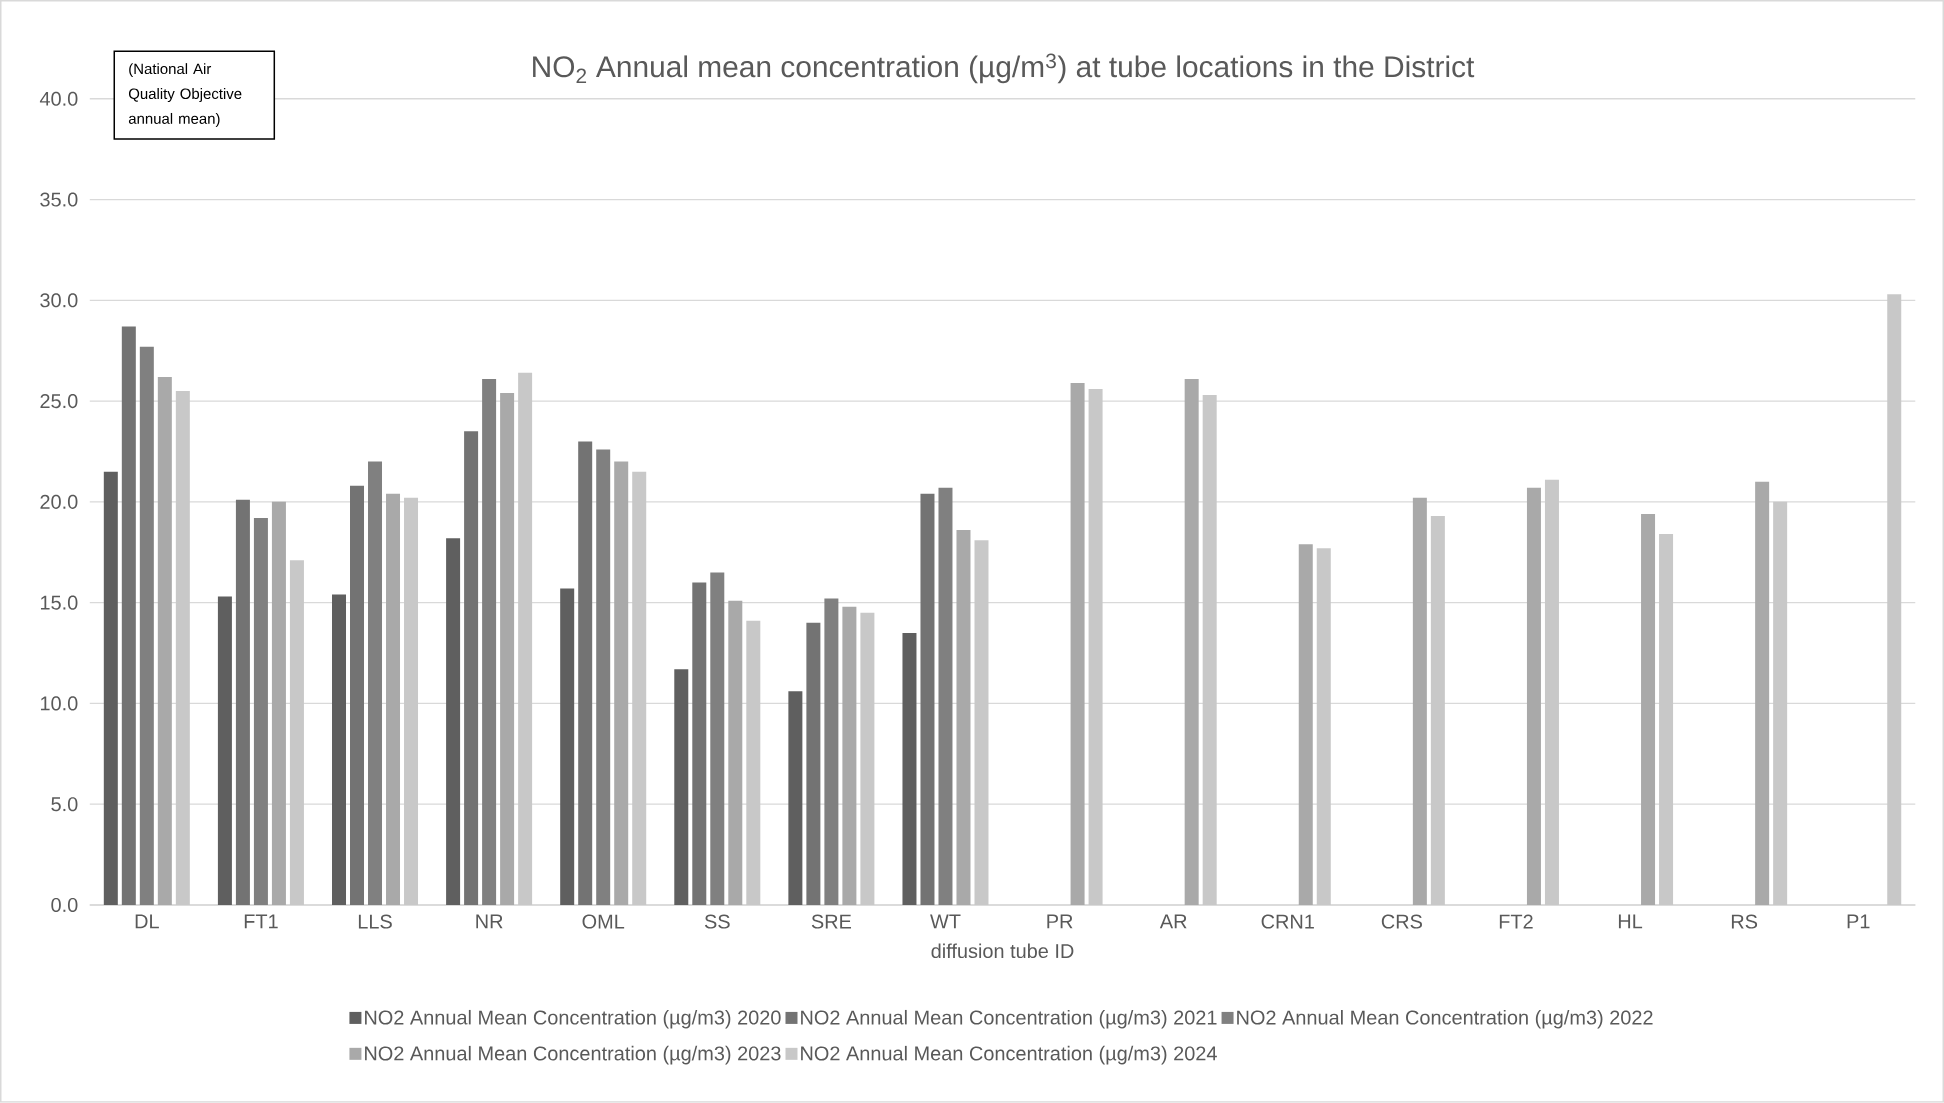  What do you see at coordinates (59, 300) in the screenshot?
I see `y-tick-label: 30.0` at bounding box center [59, 300].